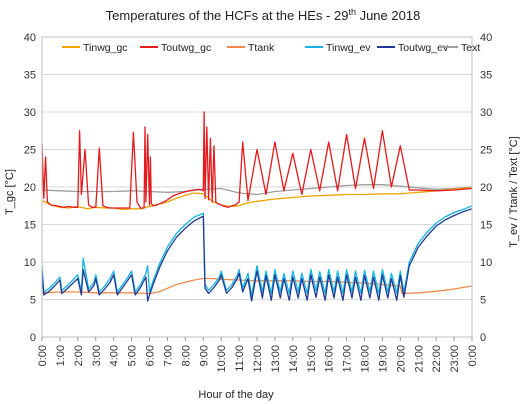 This screenshot has width=526, height=404. I want to click on legend-label: Ttank, so click(261, 48).